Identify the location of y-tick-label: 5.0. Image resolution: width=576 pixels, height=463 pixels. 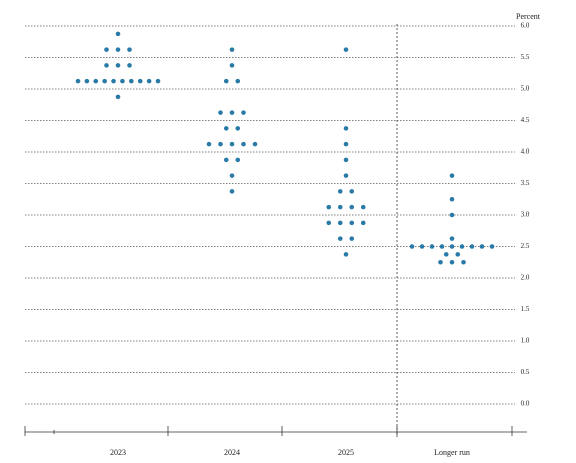
(525, 89).